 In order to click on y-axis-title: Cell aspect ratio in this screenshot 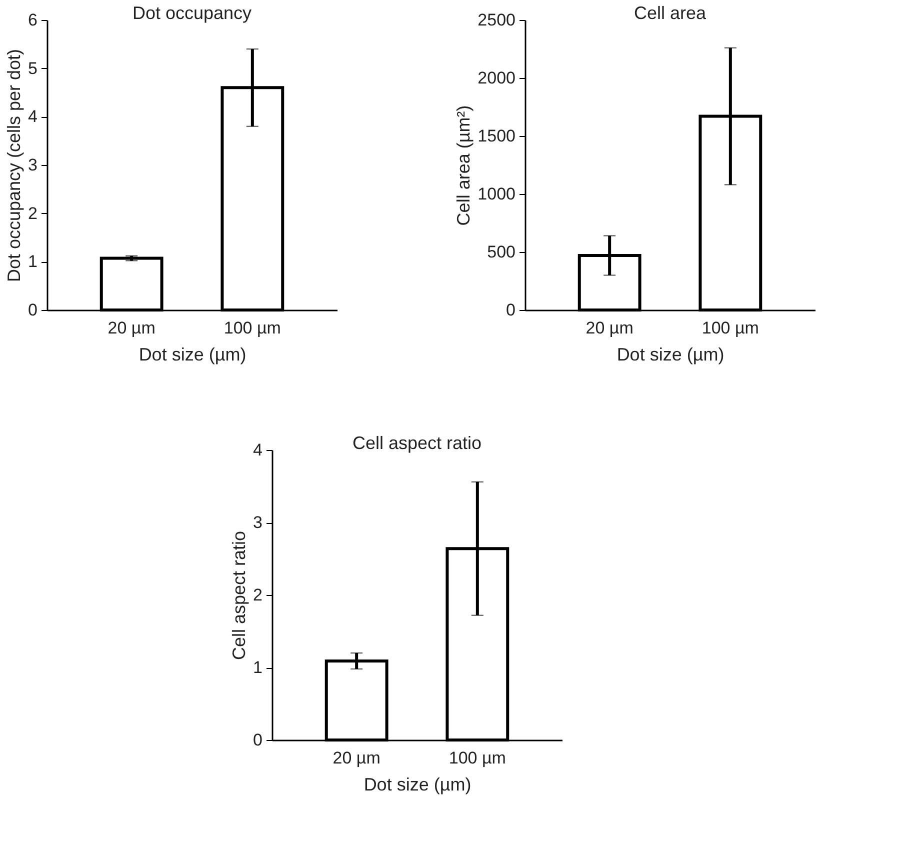, I will do `click(239, 595)`.